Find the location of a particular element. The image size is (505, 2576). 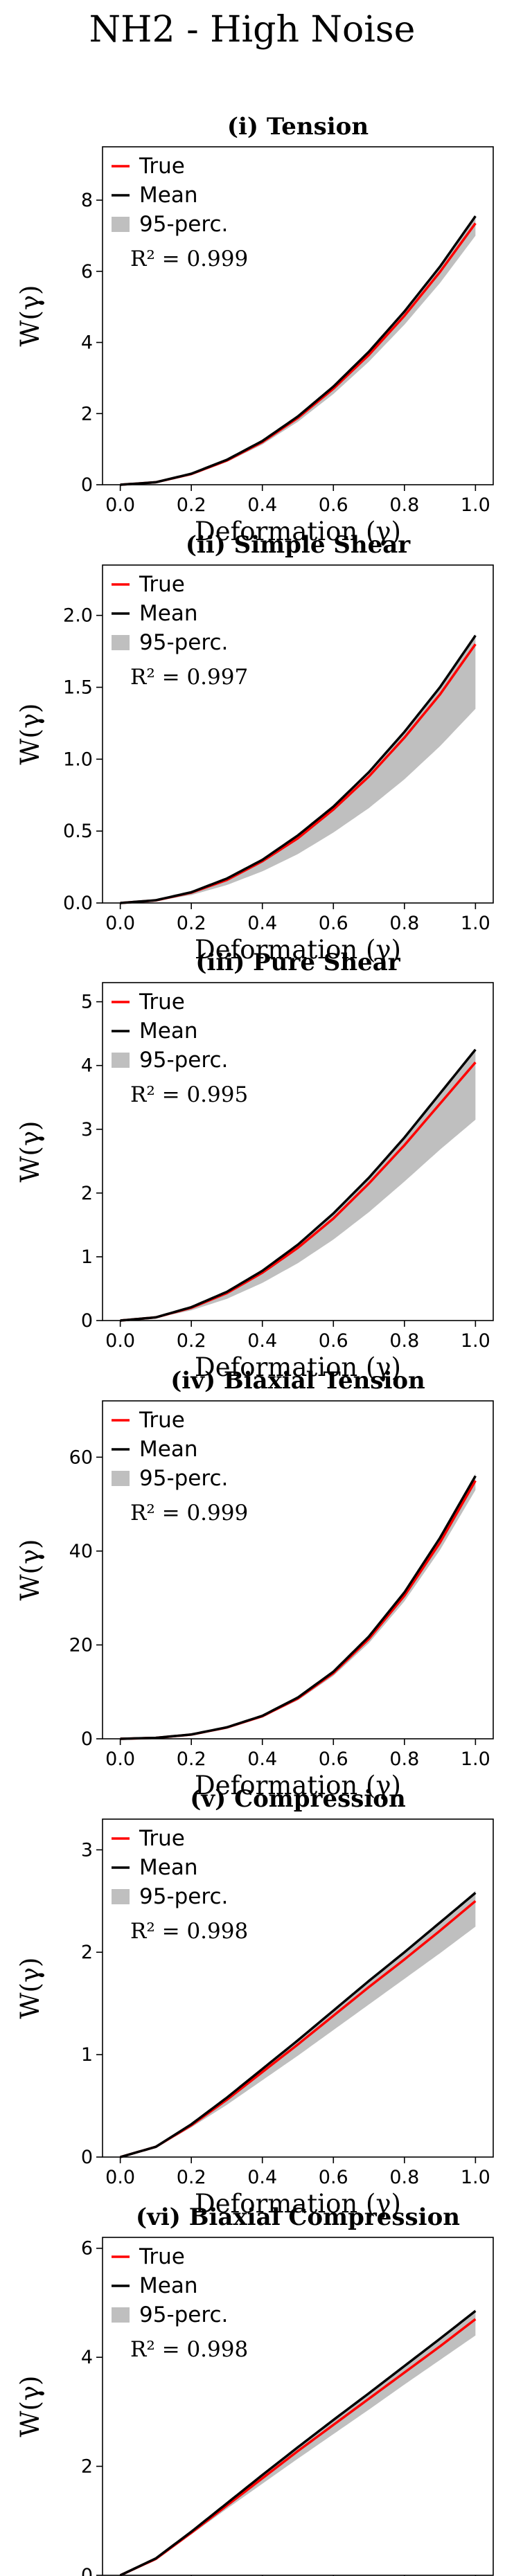

y-tick-label: 1.0 is located at coordinates (78, 759).